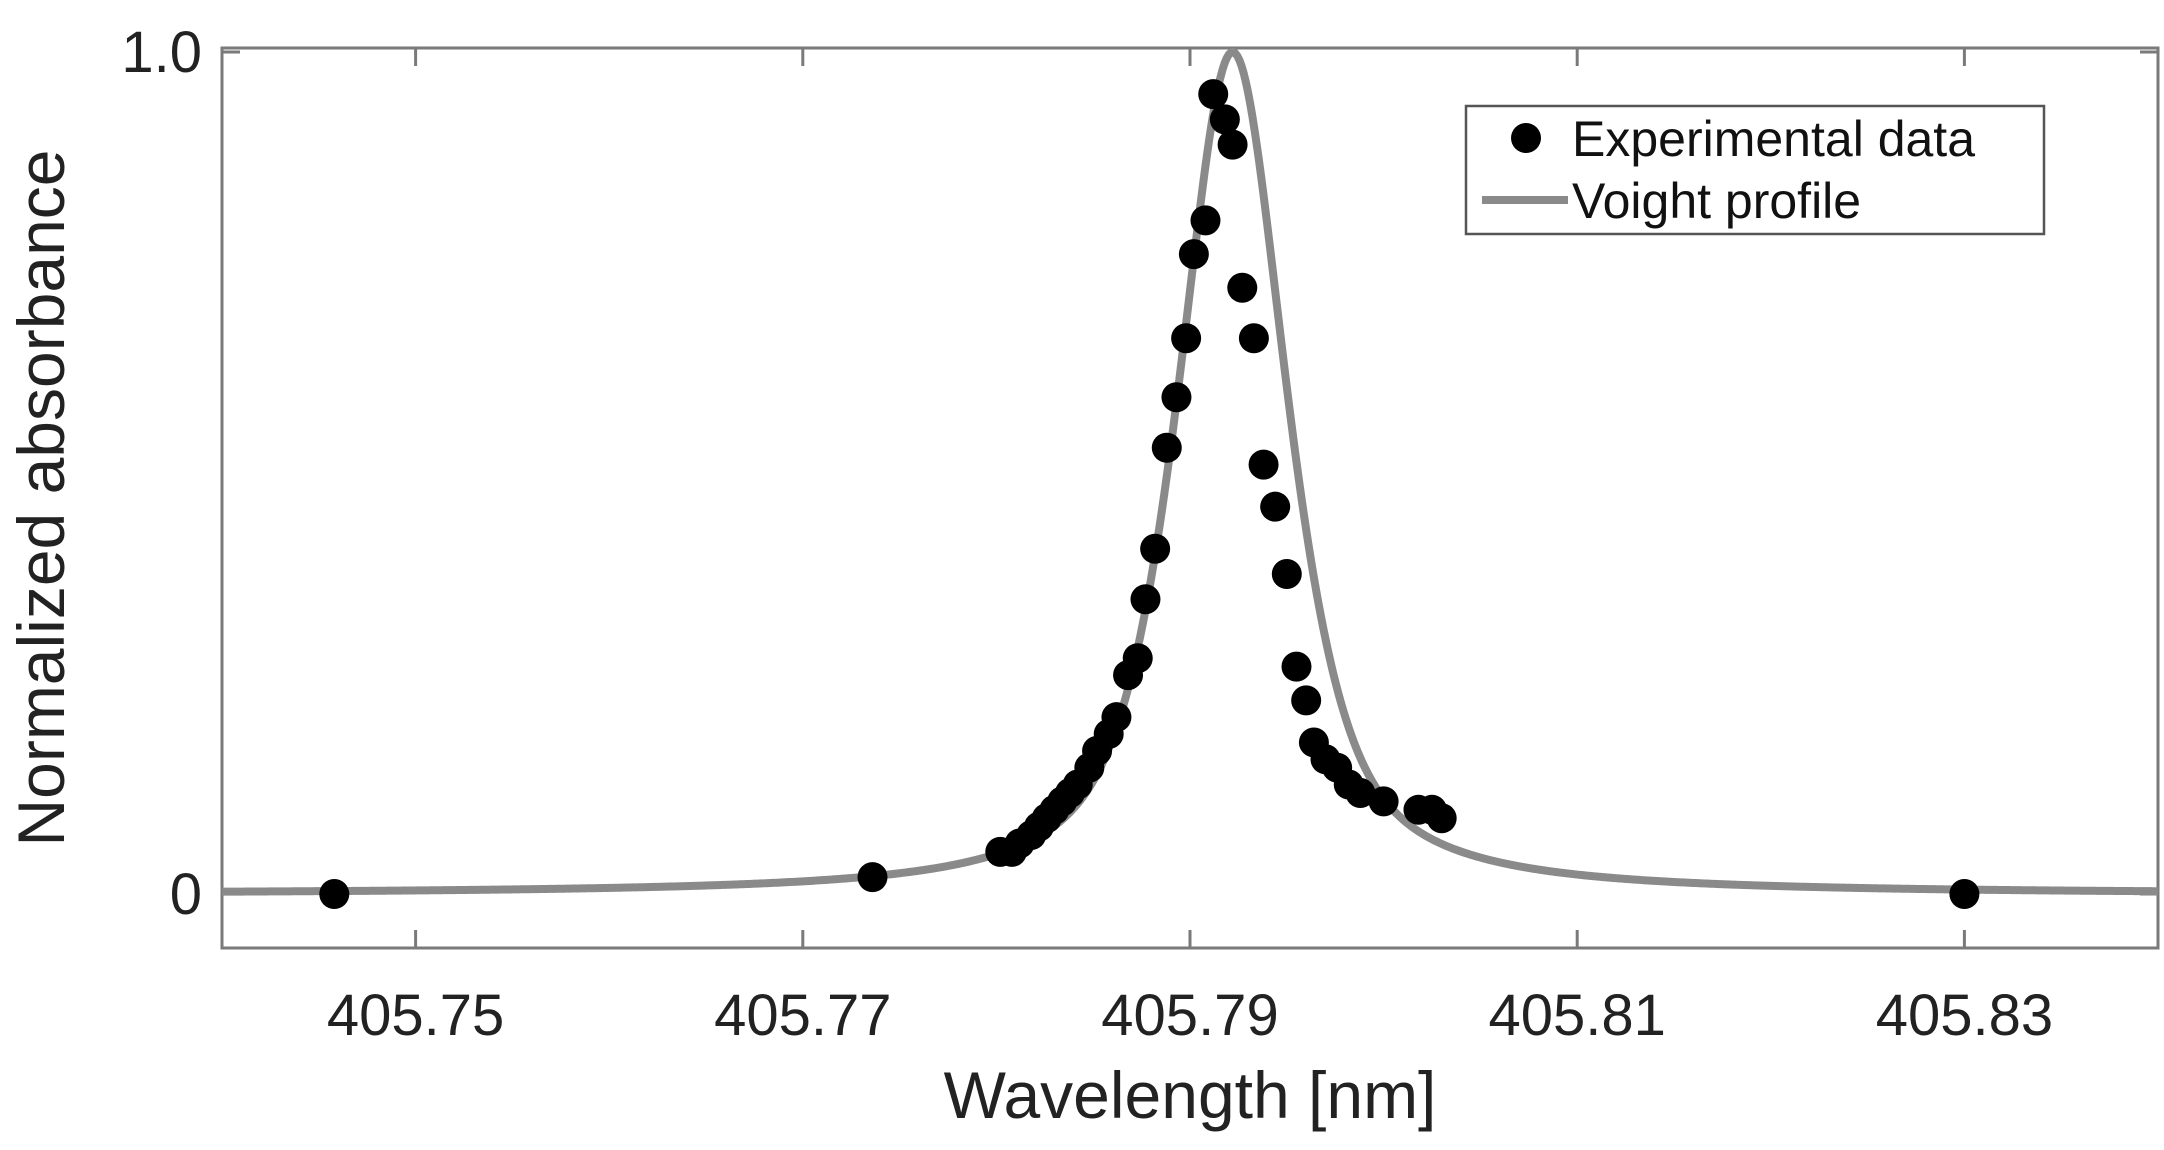 Image resolution: width=2164 pixels, height=1150 pixels. I want to click on x-axis-tick-labels: 405.75 405.77 405.79 405.81 405.83, so click(1190, 1015).